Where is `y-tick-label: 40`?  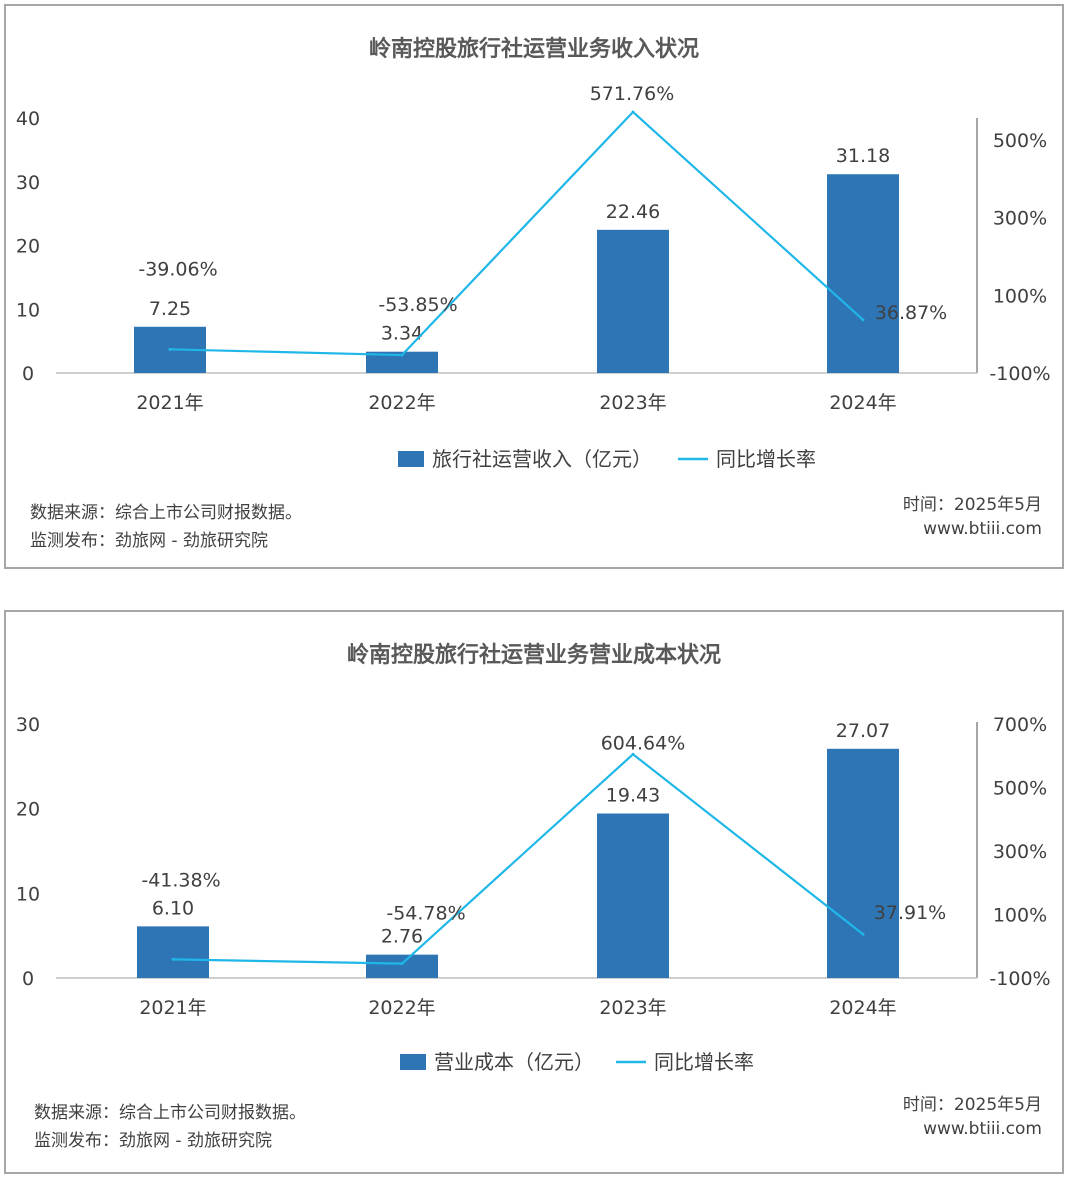 y-tick-label: 40 is located at coordinates (28, 119).